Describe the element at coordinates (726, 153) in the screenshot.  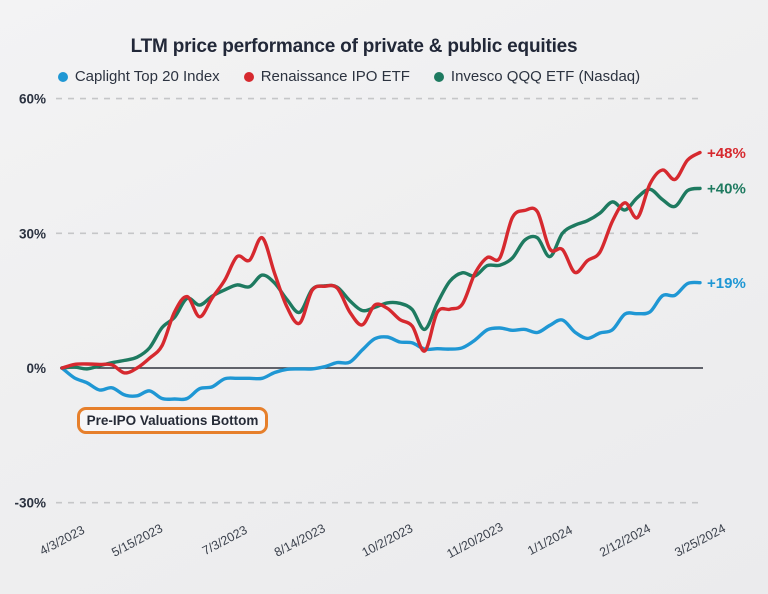
I see `series-end-label: +48%` at that location.